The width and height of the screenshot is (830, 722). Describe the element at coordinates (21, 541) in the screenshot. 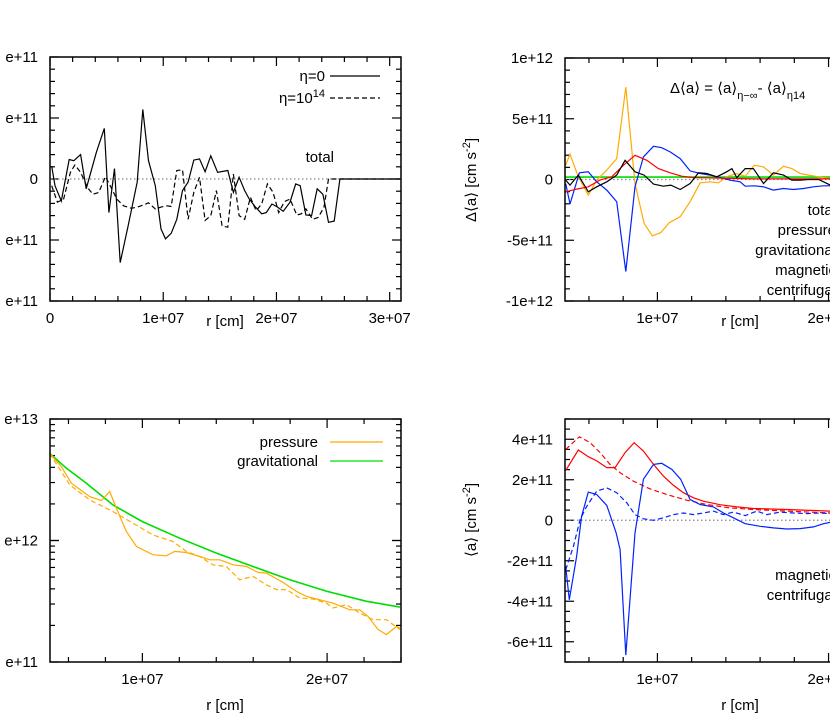

I see `y-tick-label: e+12` at that location.